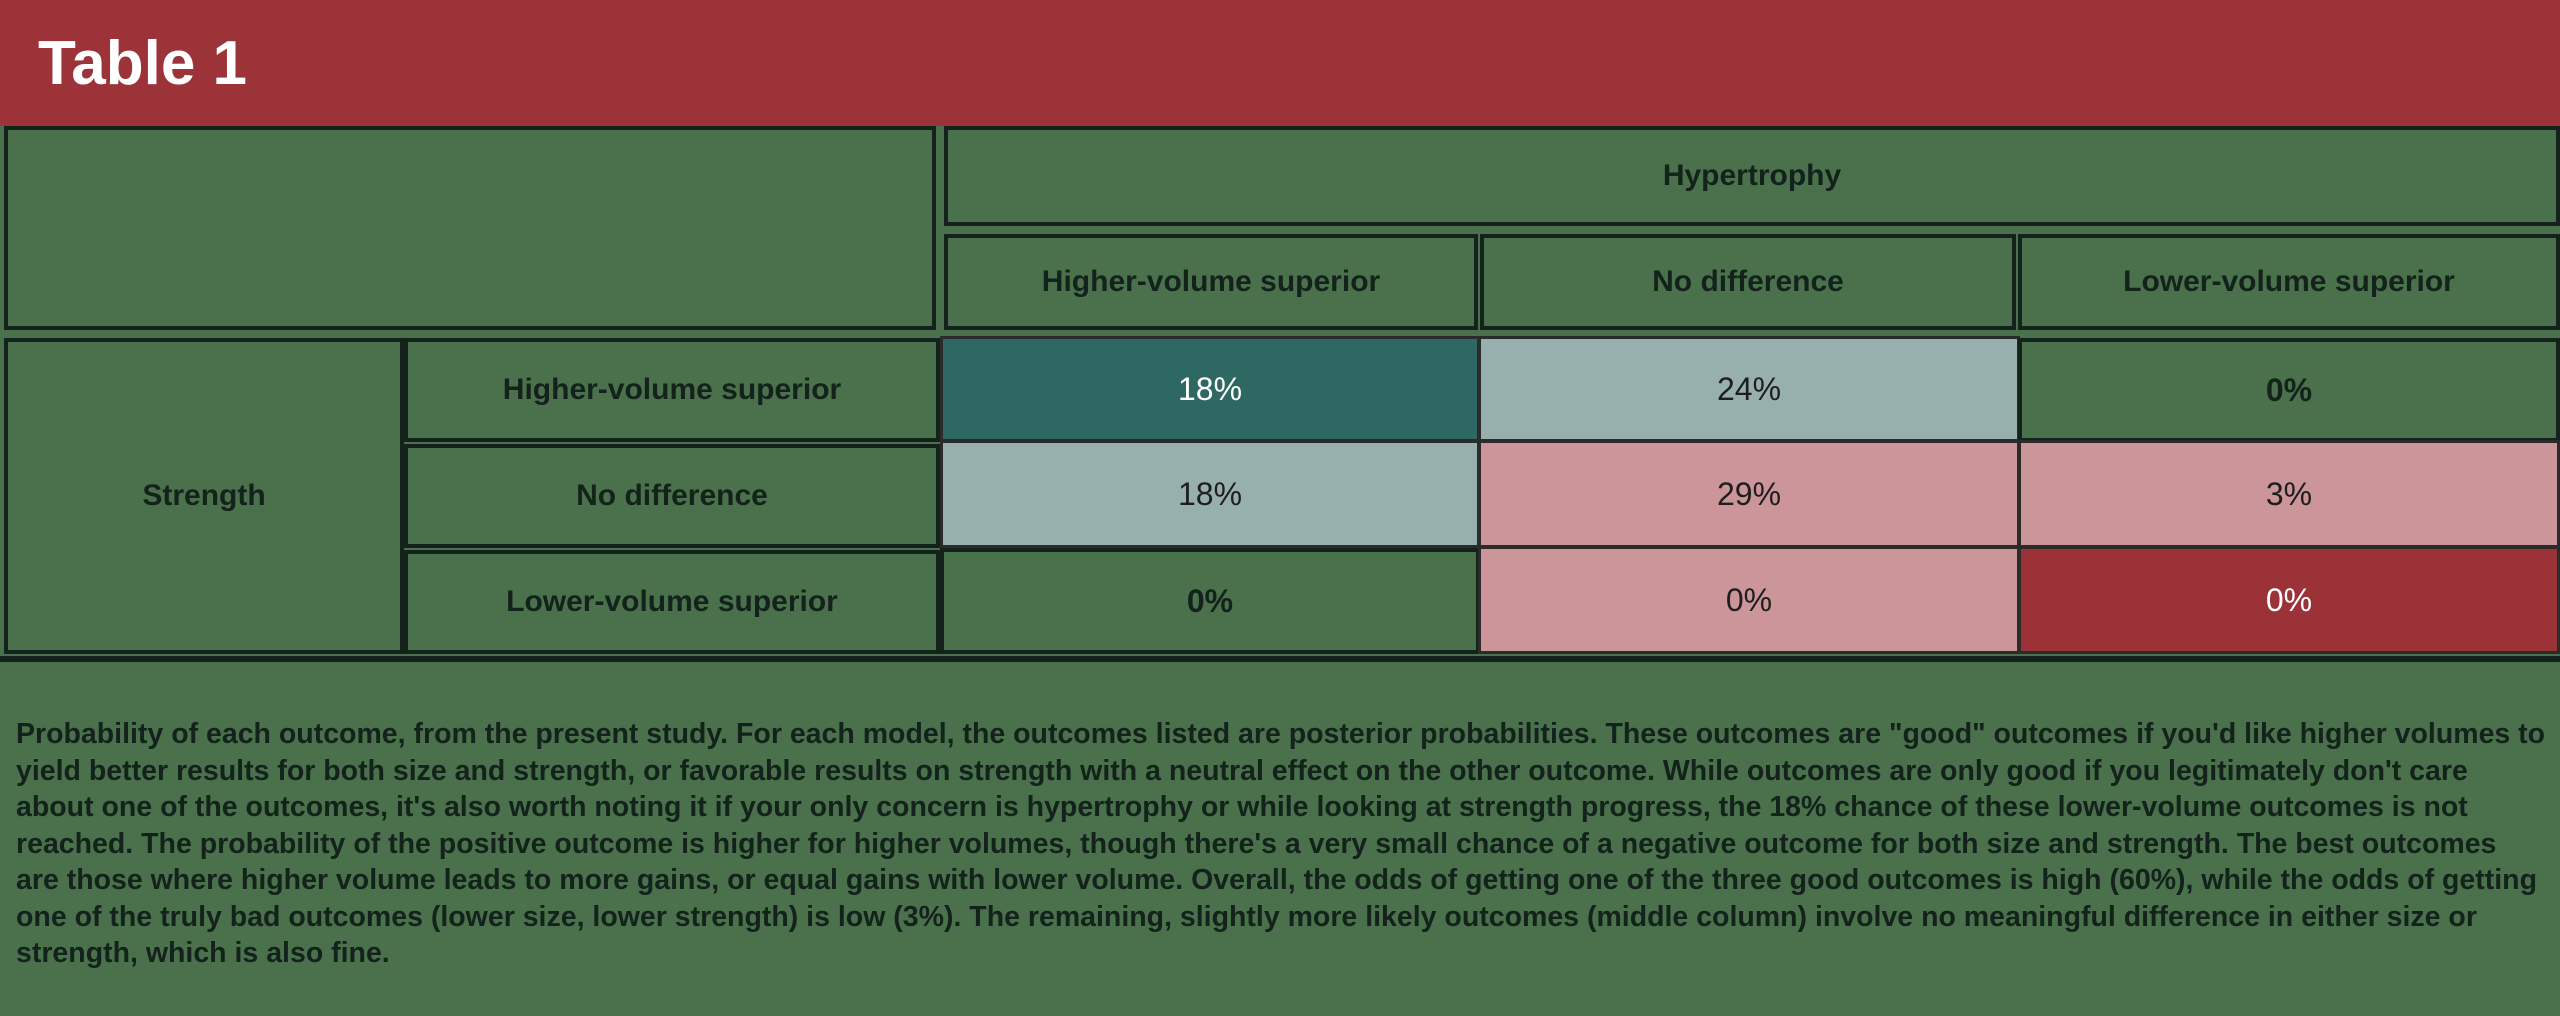 This screenshot has height=1016, width=2560. I want to click on column-header: Higher-volume superior, so click(1211, 282).